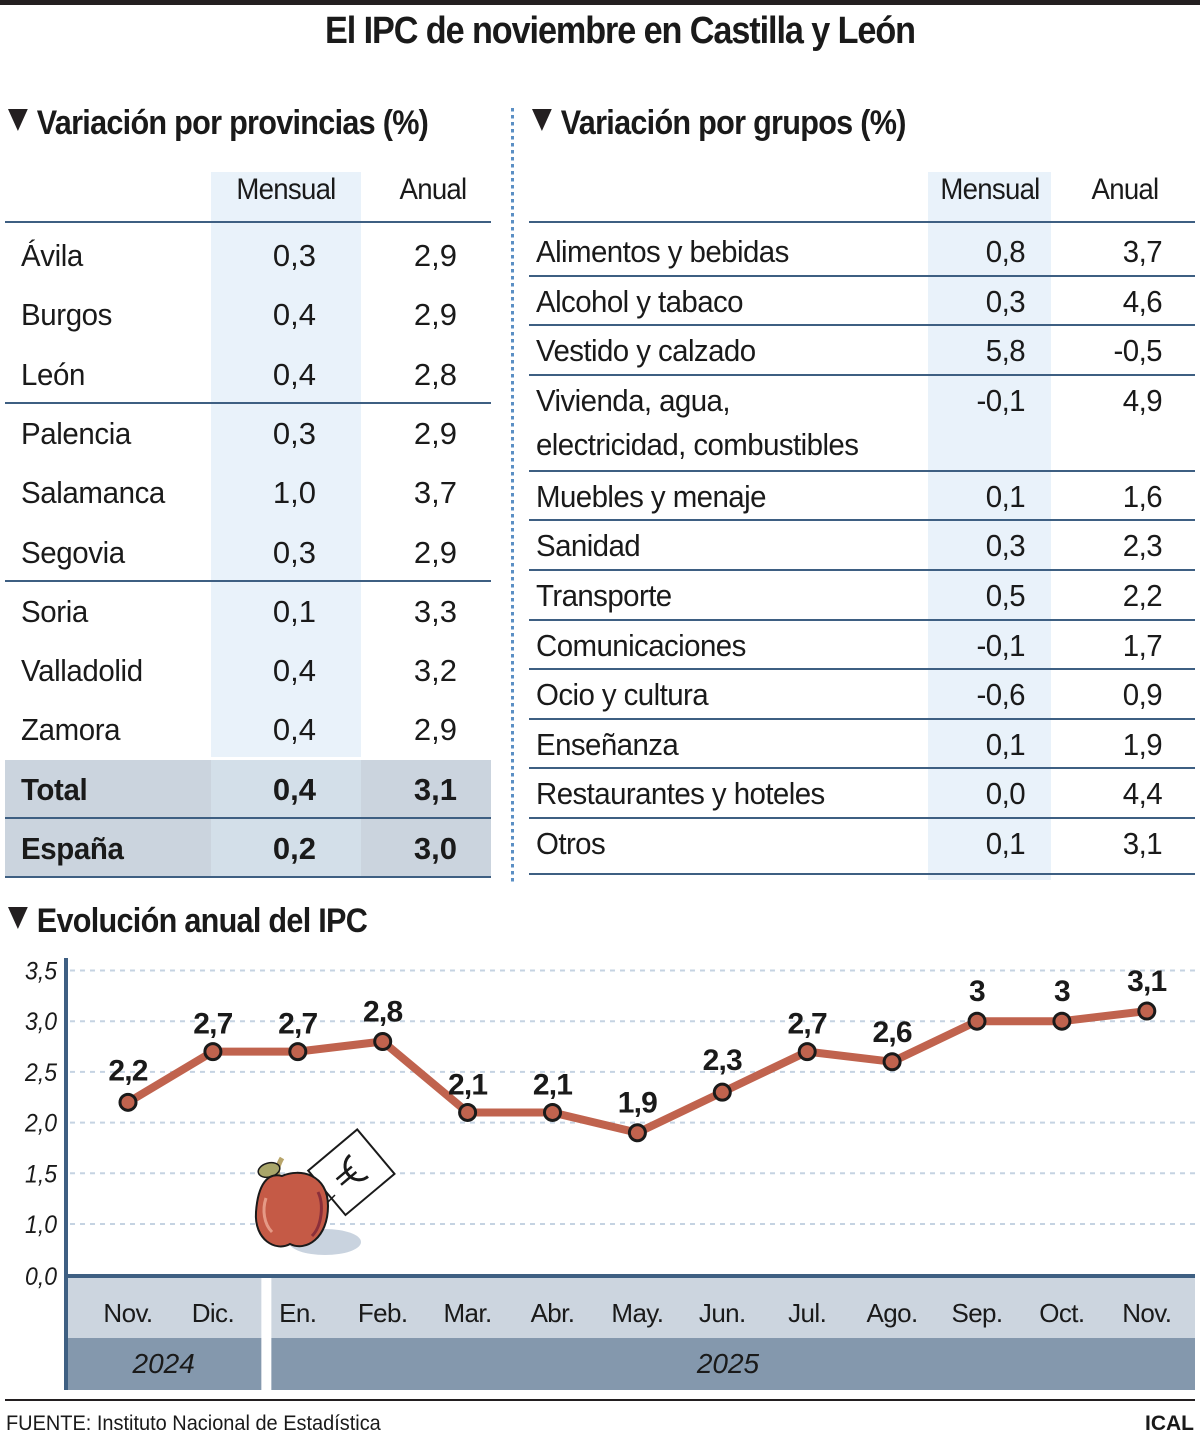 Image resolution: width=1200 pixels, height=1446 pixels. I want to click on top-rule, so click(600, 2).